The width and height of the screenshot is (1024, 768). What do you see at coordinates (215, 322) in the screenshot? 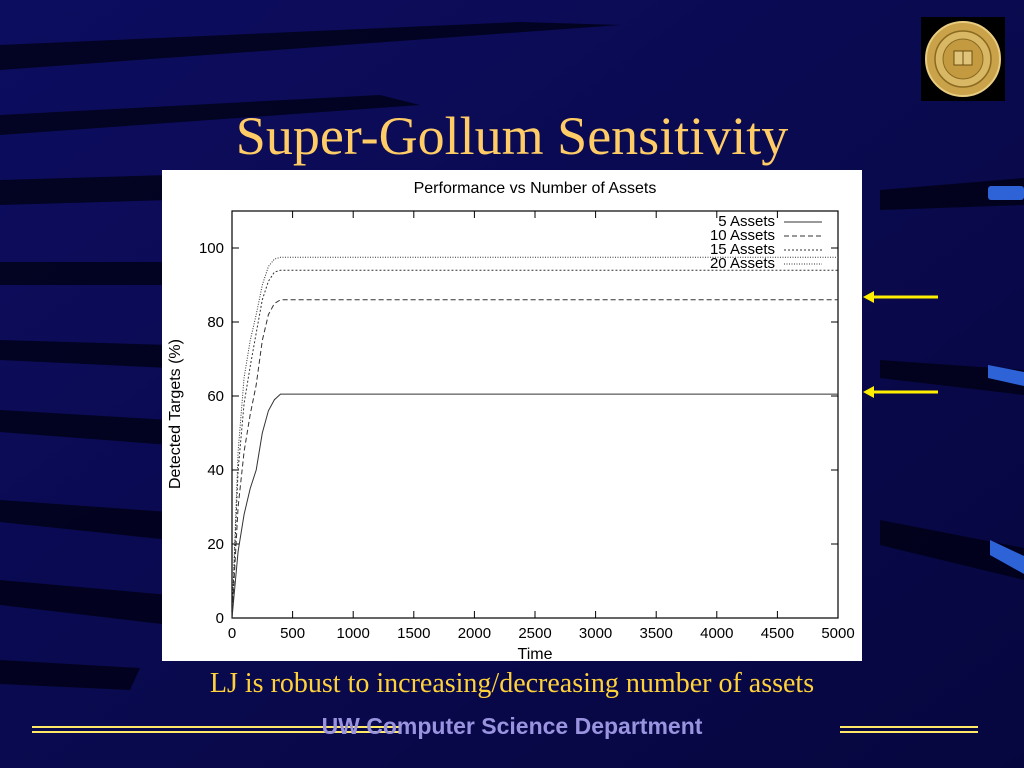
I see `y-tick-label: 80` at bounding box center [215, 322].